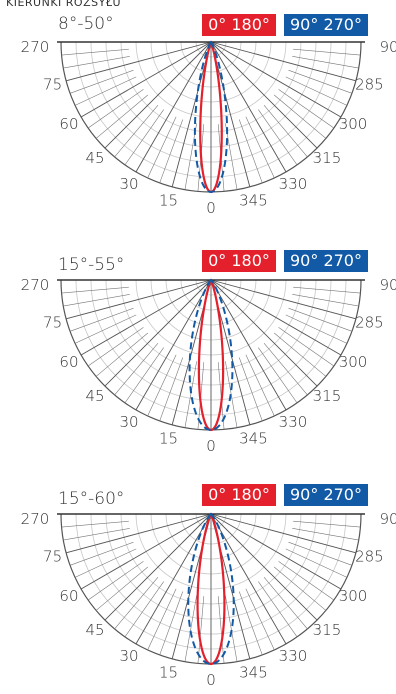 Image resolution: width=396 pixels, height=694 pixels. Describe the element at coordinates (326, 25) in the screenshot. I see `legend-blue: 90° 270°` at that location.